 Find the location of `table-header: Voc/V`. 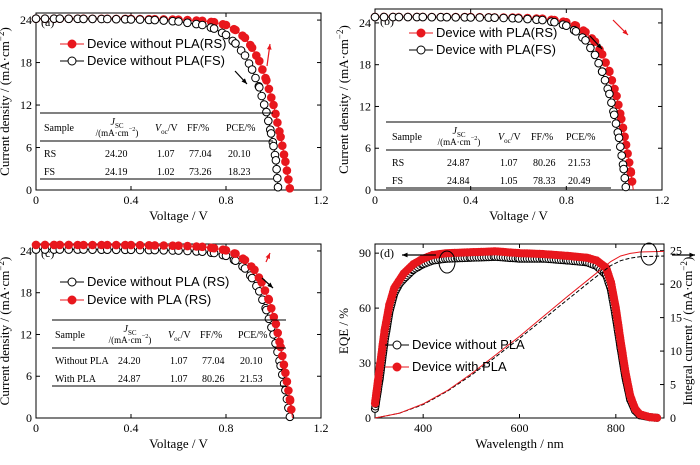

table-header: Voc/V is located at coordinates (179, 336).